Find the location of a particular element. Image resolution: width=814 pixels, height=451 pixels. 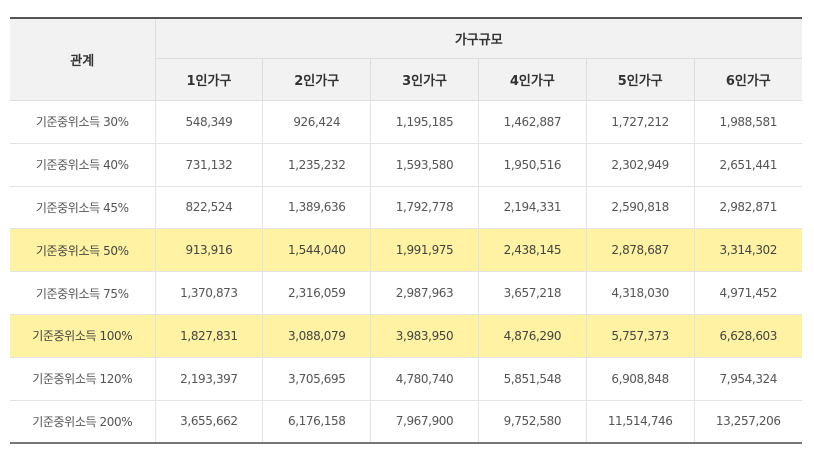

income-cell: 2,316,059 is located at coordinates (316, 293).